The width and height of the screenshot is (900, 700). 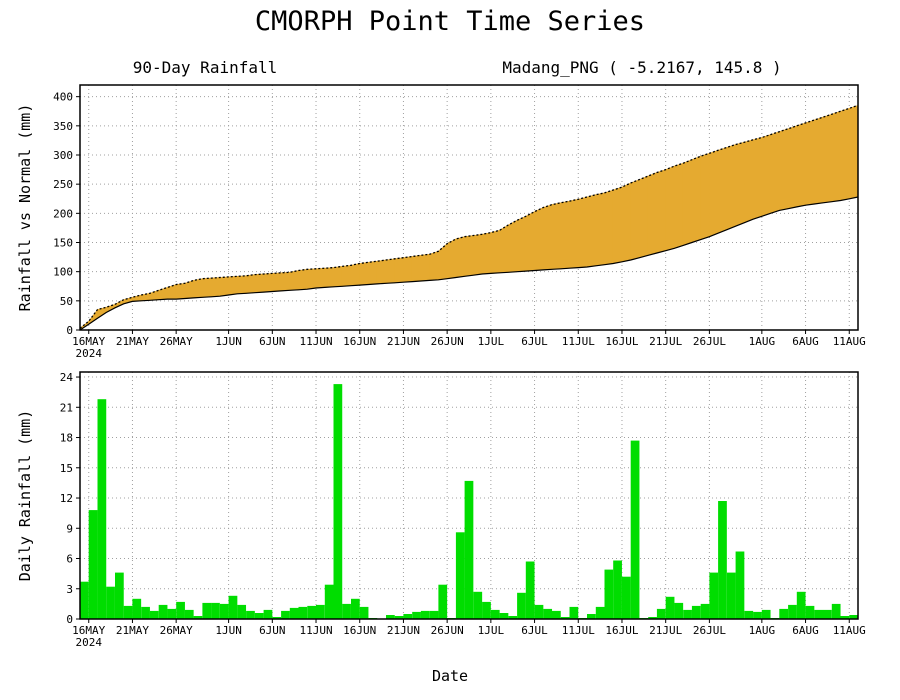 What do you see at coordinates (491, 630) in the screenshot?
I see `bottom-xtick-label: 1JUL` at bounding box center [491, 630].